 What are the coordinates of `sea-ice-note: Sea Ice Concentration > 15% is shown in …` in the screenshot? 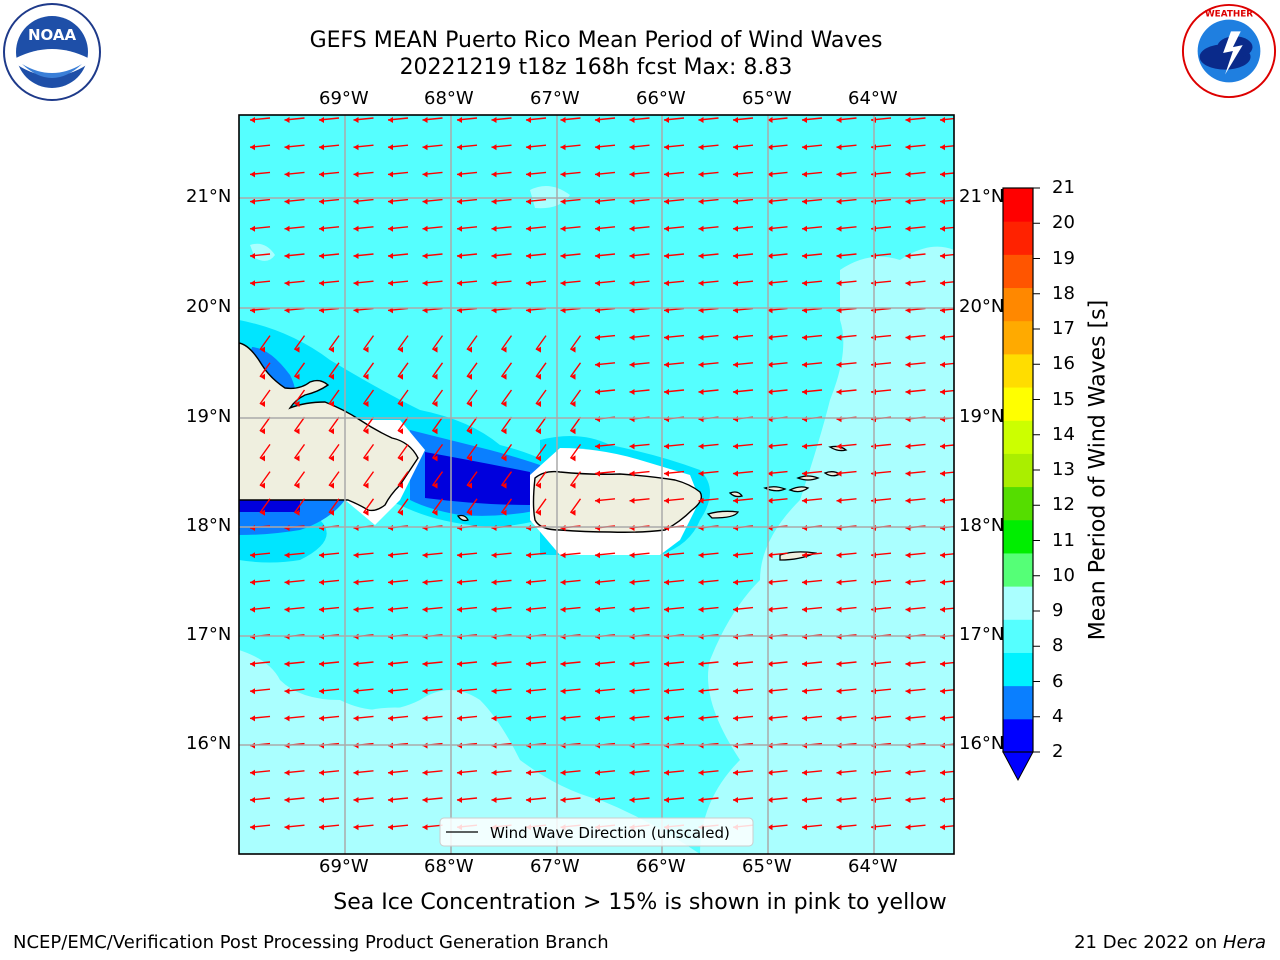 It's located at (640, 902).